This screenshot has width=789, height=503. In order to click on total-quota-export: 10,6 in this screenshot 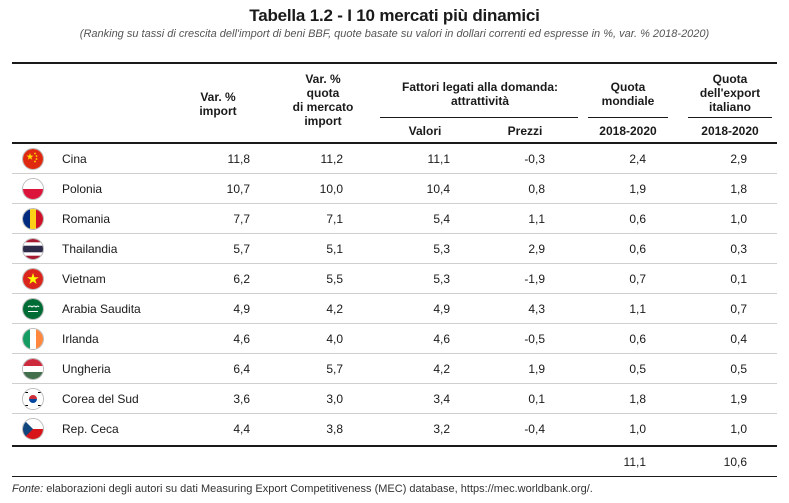, I will do `click(735, 462)`.